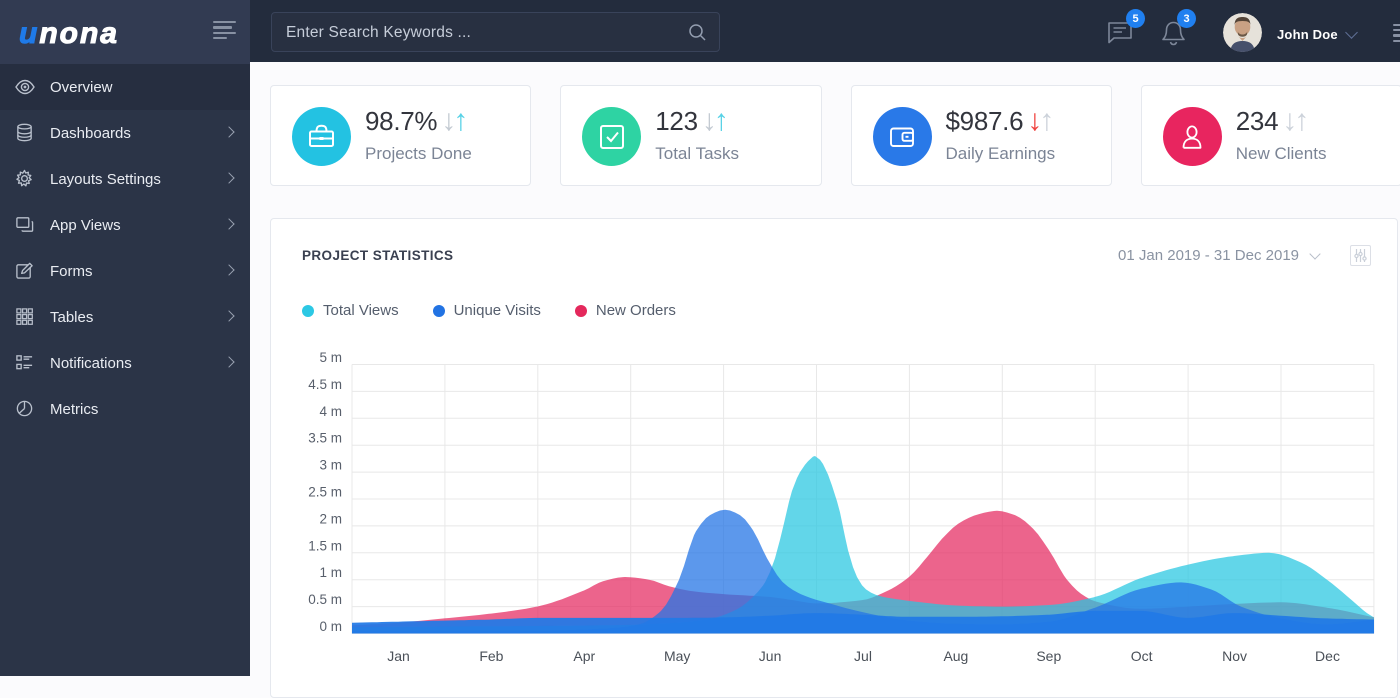 The image size is (1400, 698). I want to click on svg-text: 0.5 m, so click(325, 599).